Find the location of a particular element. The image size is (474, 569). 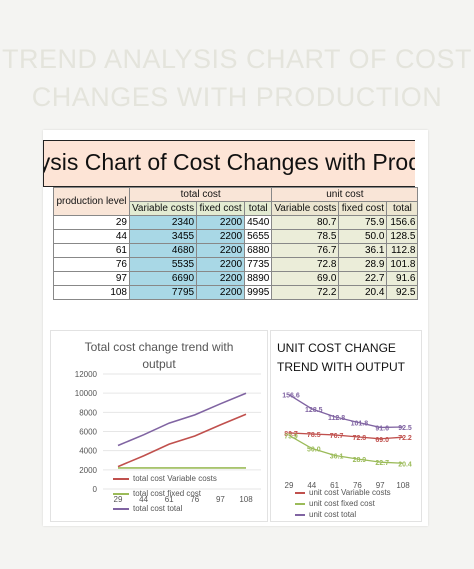

chart-title-text: Total cost change trend with output is located at coordinates (159, 355).